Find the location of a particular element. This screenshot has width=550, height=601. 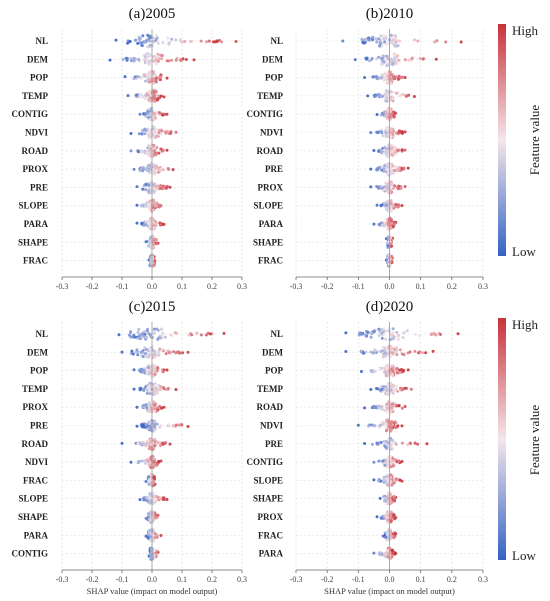

x-tick-label: 0.2 is located at coordinates (452, 579).